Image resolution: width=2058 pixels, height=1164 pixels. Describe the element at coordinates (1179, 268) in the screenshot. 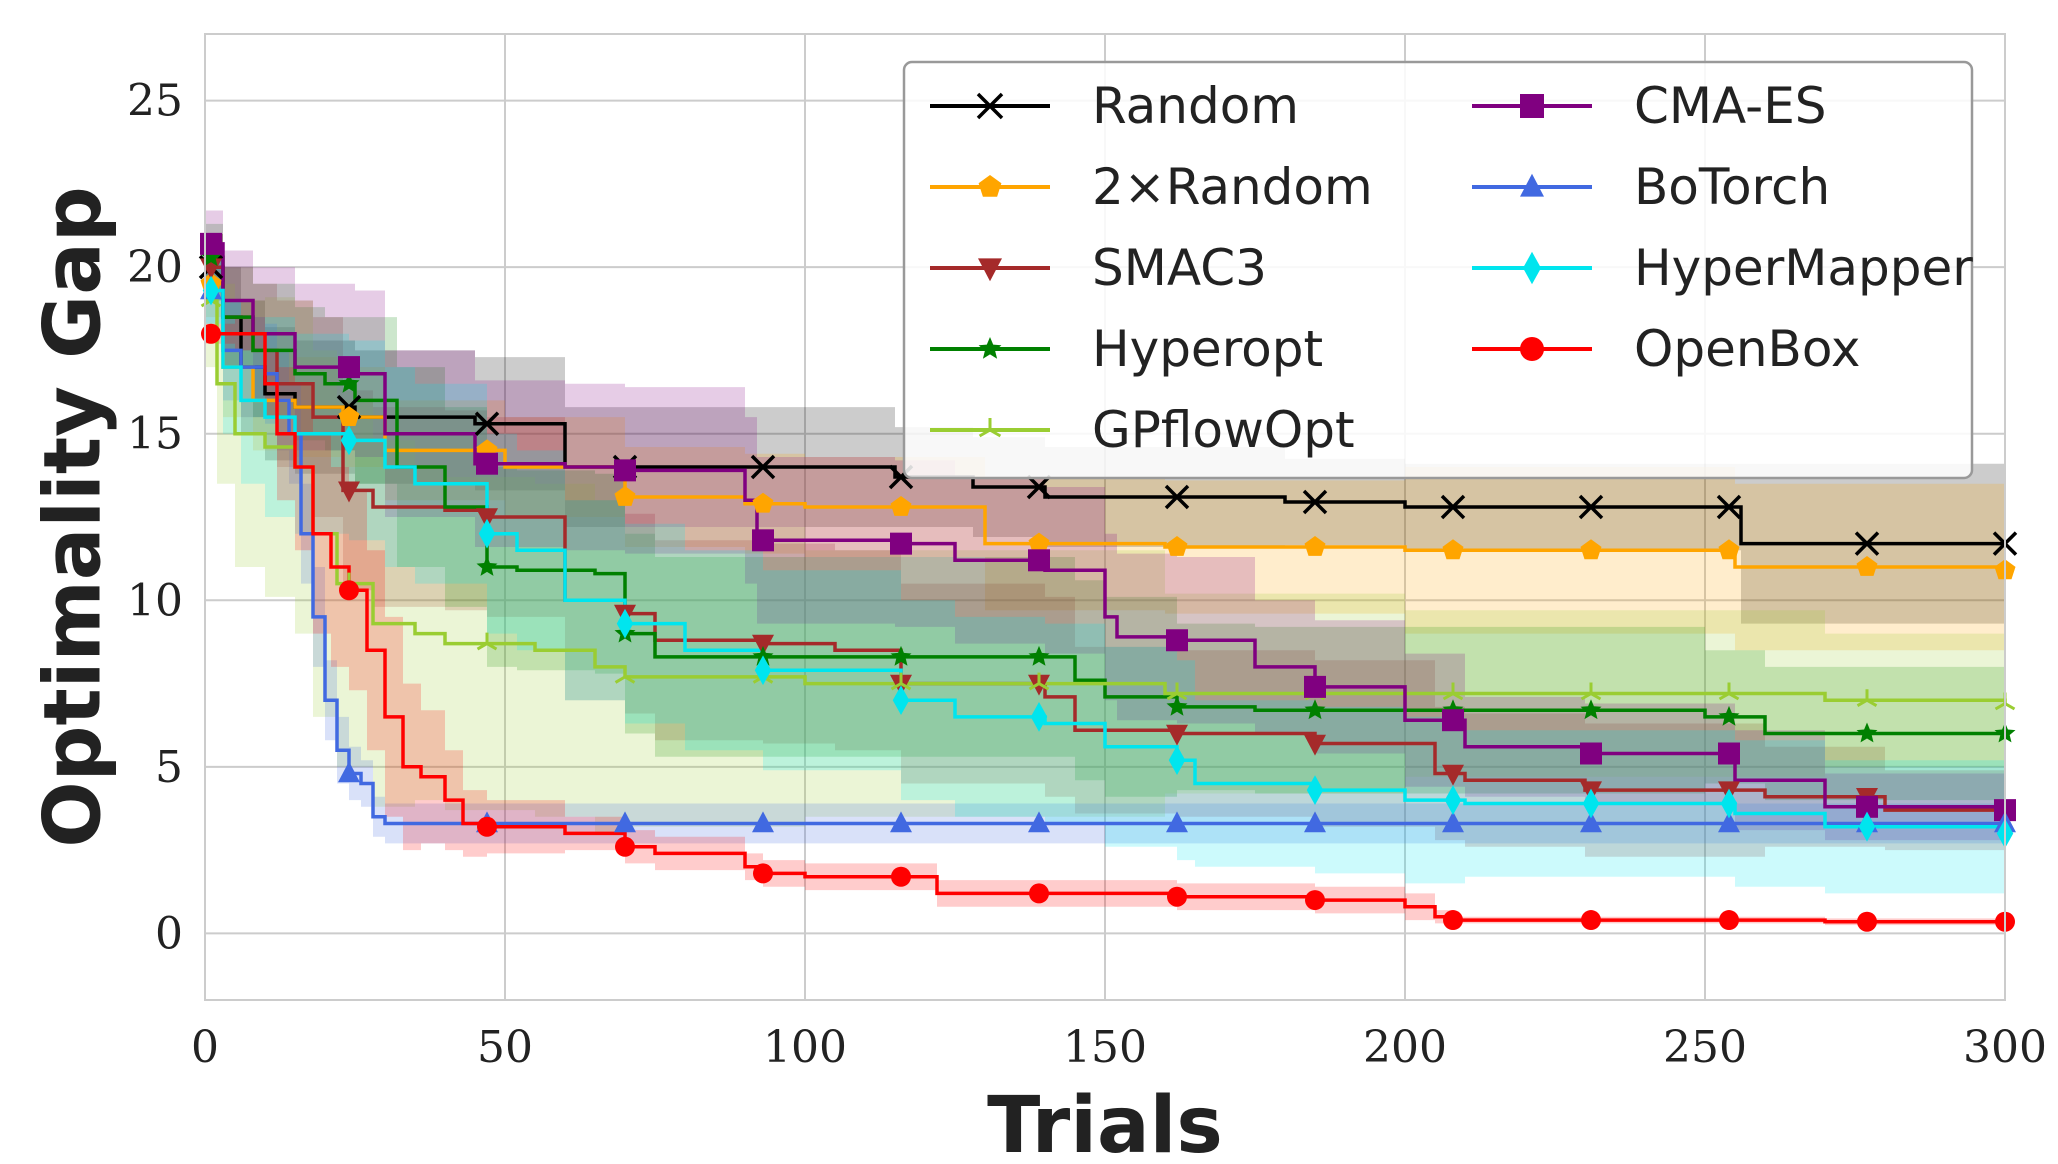

I see `legend-label: SMAC3` at that location.